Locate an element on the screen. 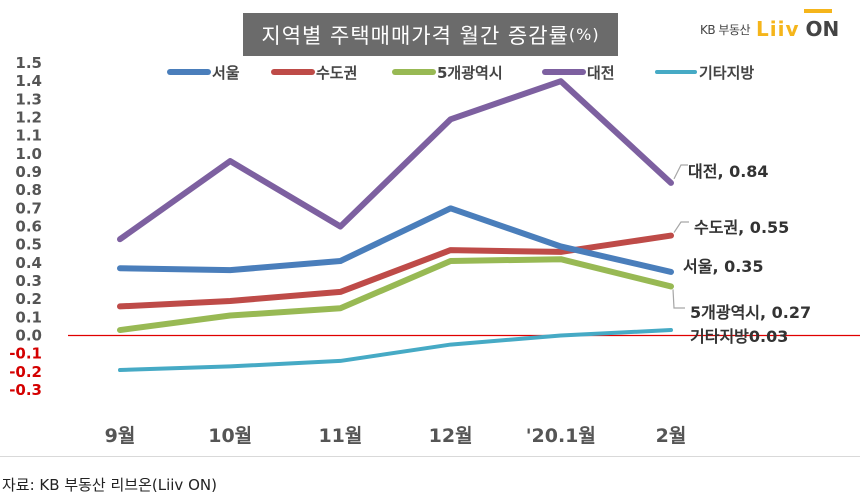 Image resolution: width=860 pixels, height=504 pixels. kb-liiv-on-logo: KB 부동산 Liiv ON is located at coordinates (770, 26).